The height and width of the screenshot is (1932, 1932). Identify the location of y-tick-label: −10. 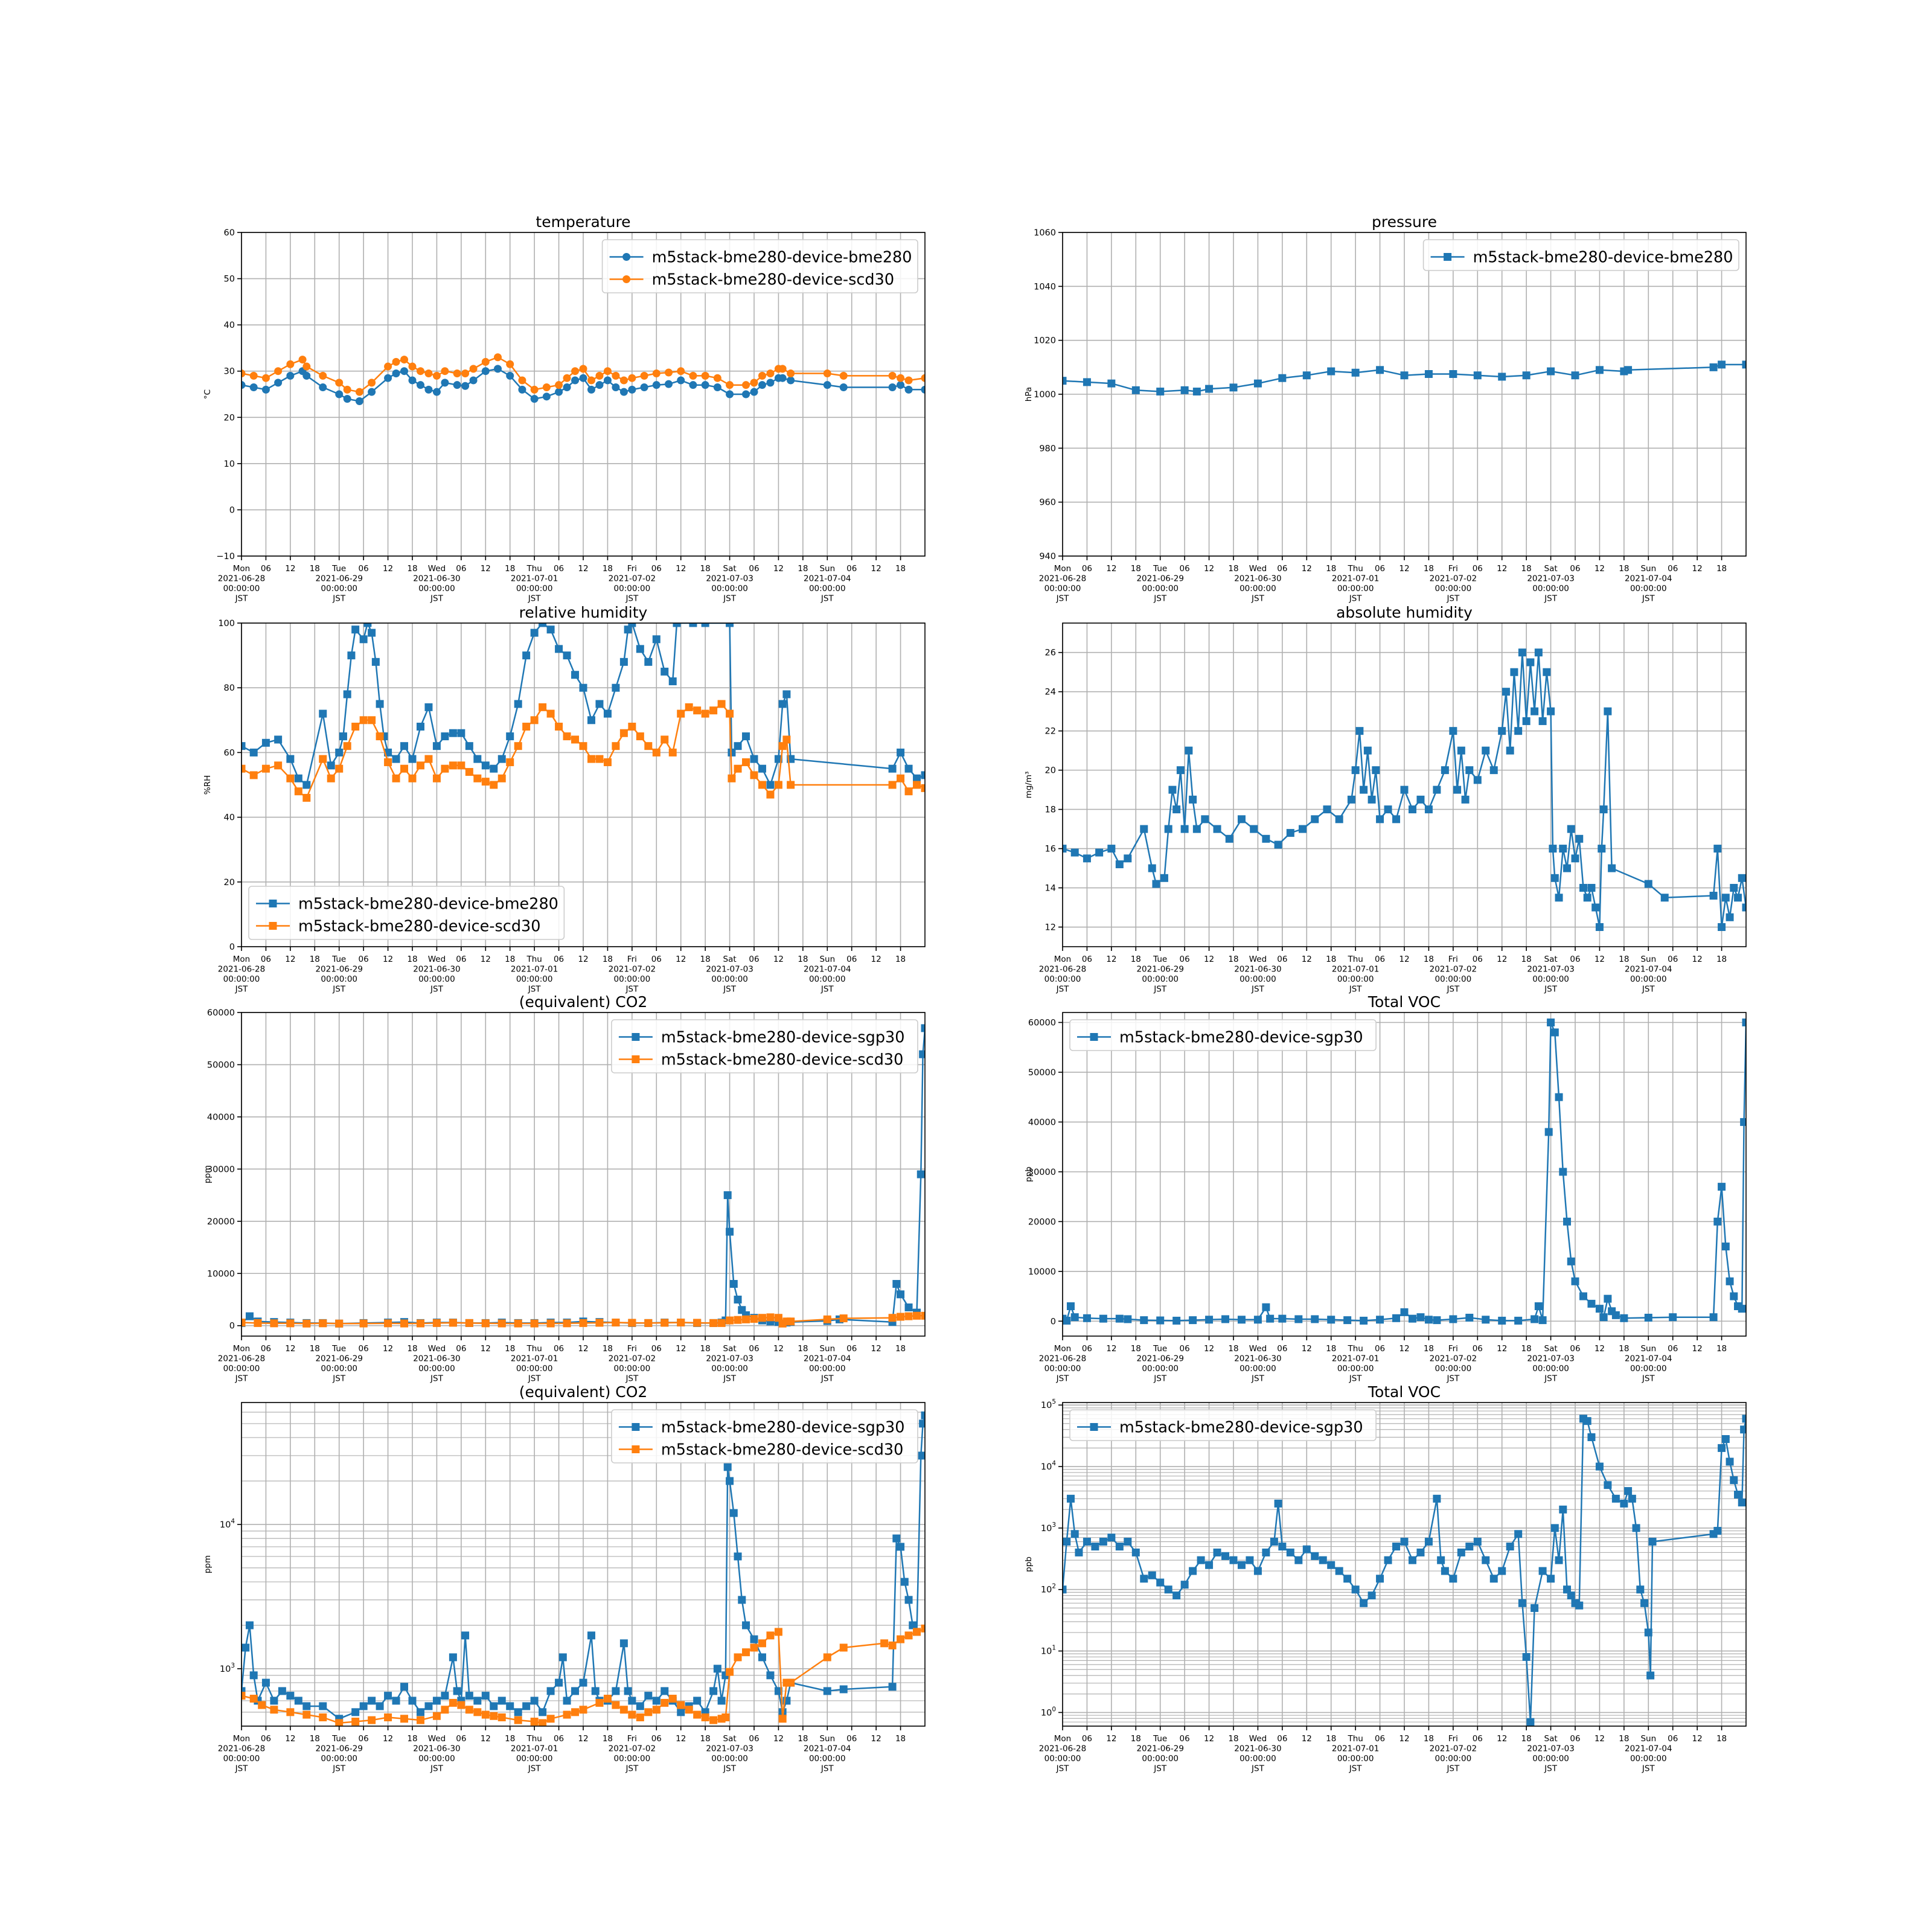
(226, 556).